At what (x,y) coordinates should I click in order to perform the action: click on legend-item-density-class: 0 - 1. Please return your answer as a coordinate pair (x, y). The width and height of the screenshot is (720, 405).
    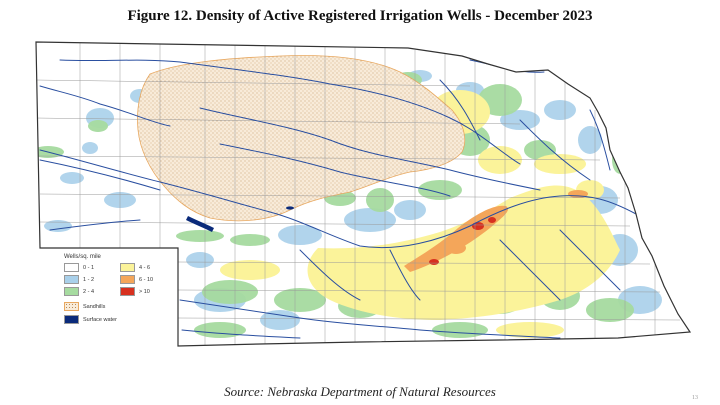
    Looking at the image, I should click on (90, 267).